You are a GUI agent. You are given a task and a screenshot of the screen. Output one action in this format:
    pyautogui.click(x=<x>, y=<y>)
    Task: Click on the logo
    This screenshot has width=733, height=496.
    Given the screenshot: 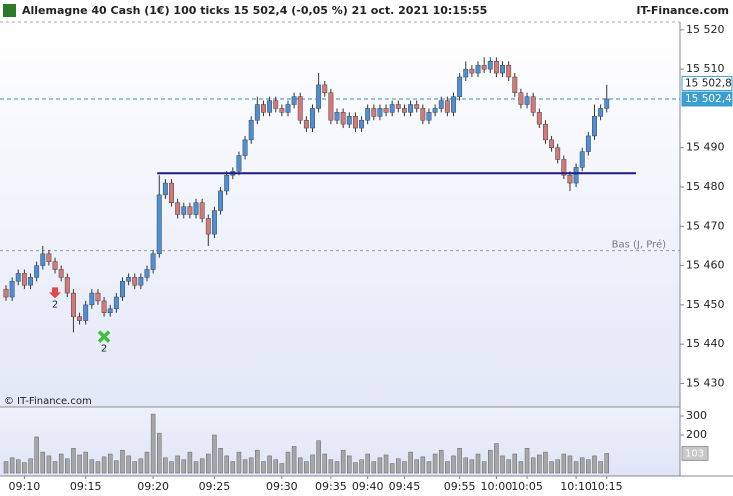 What is the action you would take?
    pyautogui.click(x=9, y=10)
    